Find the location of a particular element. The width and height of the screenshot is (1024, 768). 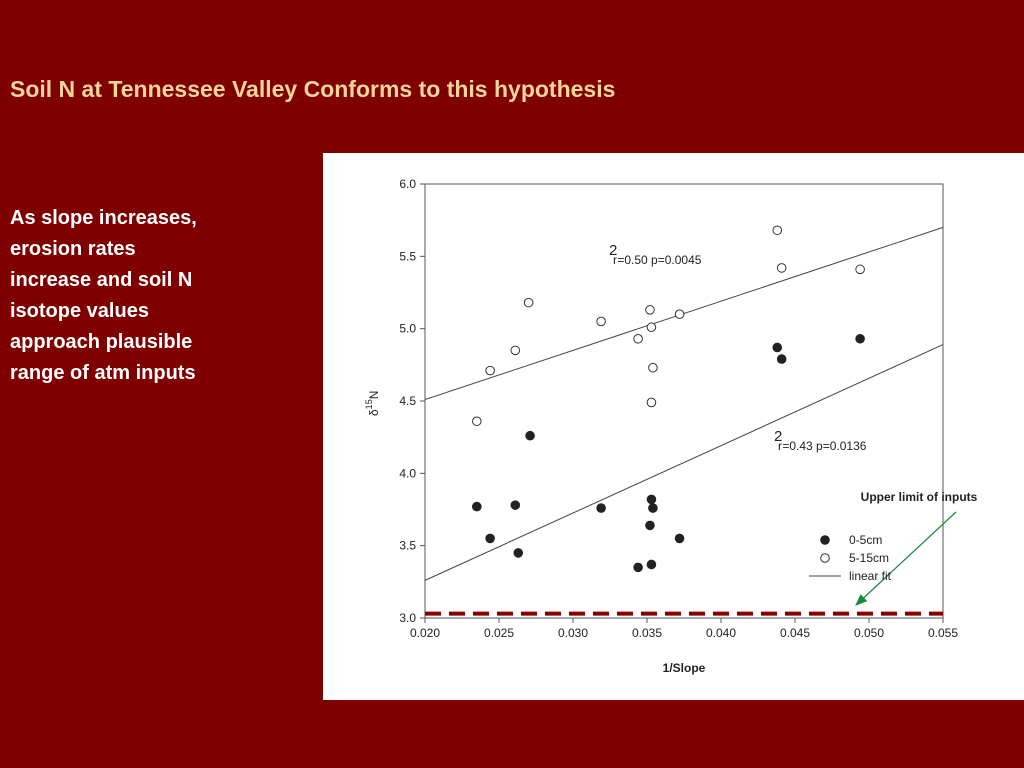

x-tick-label: 0.045 is located at coordinates (795, 633).